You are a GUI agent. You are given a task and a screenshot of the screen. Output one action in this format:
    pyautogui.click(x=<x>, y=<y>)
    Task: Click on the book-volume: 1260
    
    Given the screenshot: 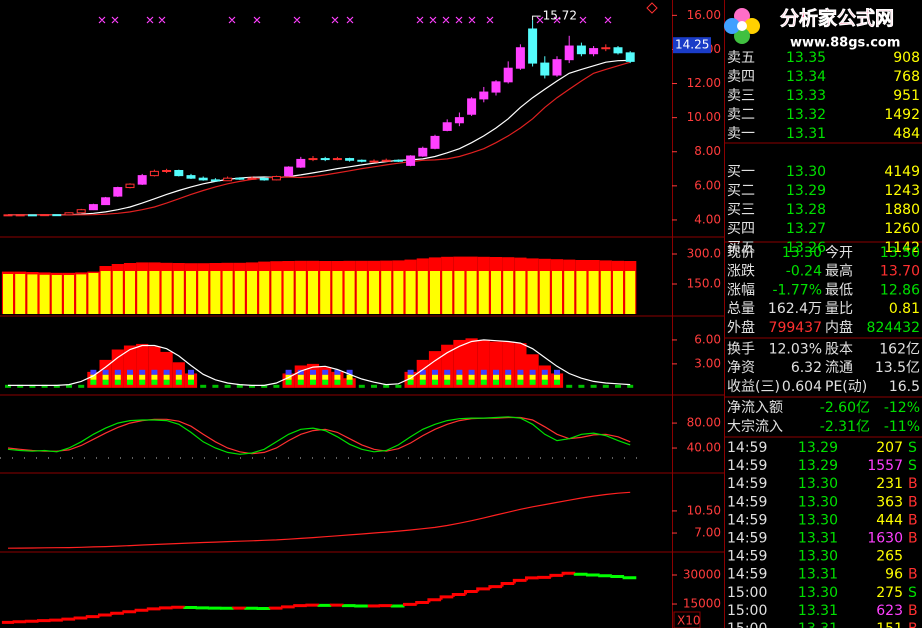 What is the action you would take?
    pyautogui.click(x=902, y=229)
    